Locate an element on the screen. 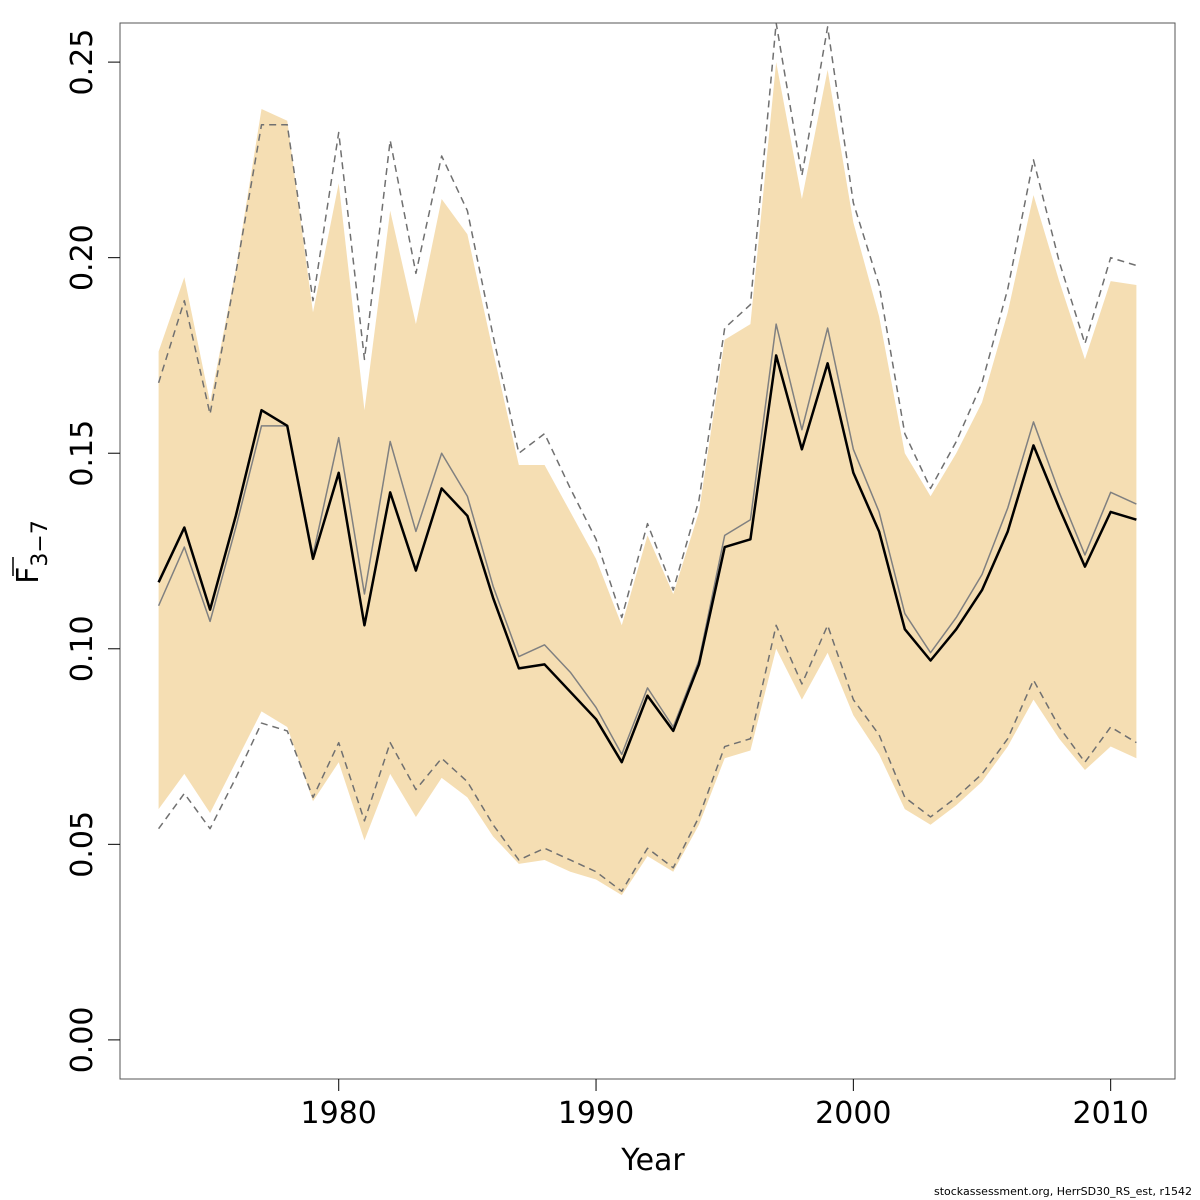  y-tick-label: 0.20 is located at coordinates (82, 257).